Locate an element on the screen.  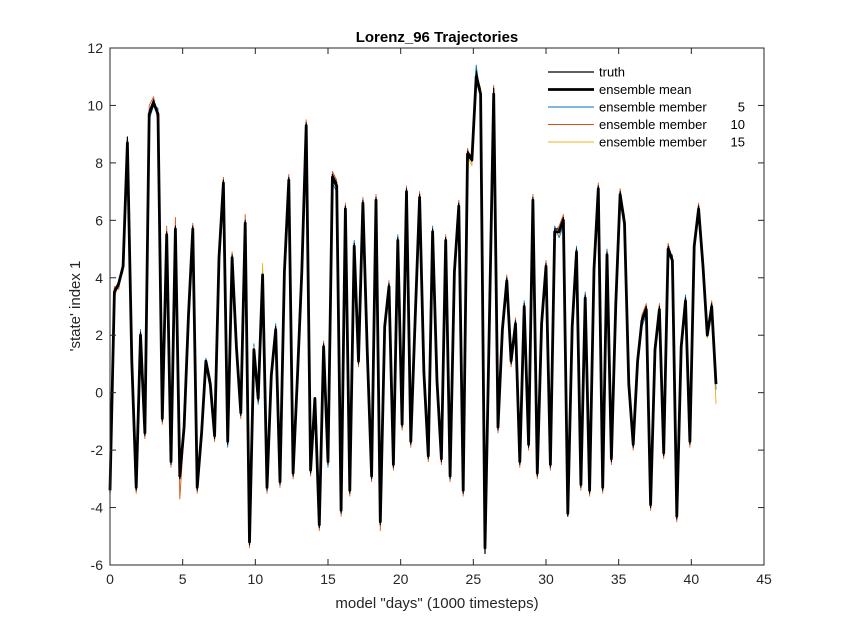
x-tick-label: 40 is located at coordinates (692, 579).